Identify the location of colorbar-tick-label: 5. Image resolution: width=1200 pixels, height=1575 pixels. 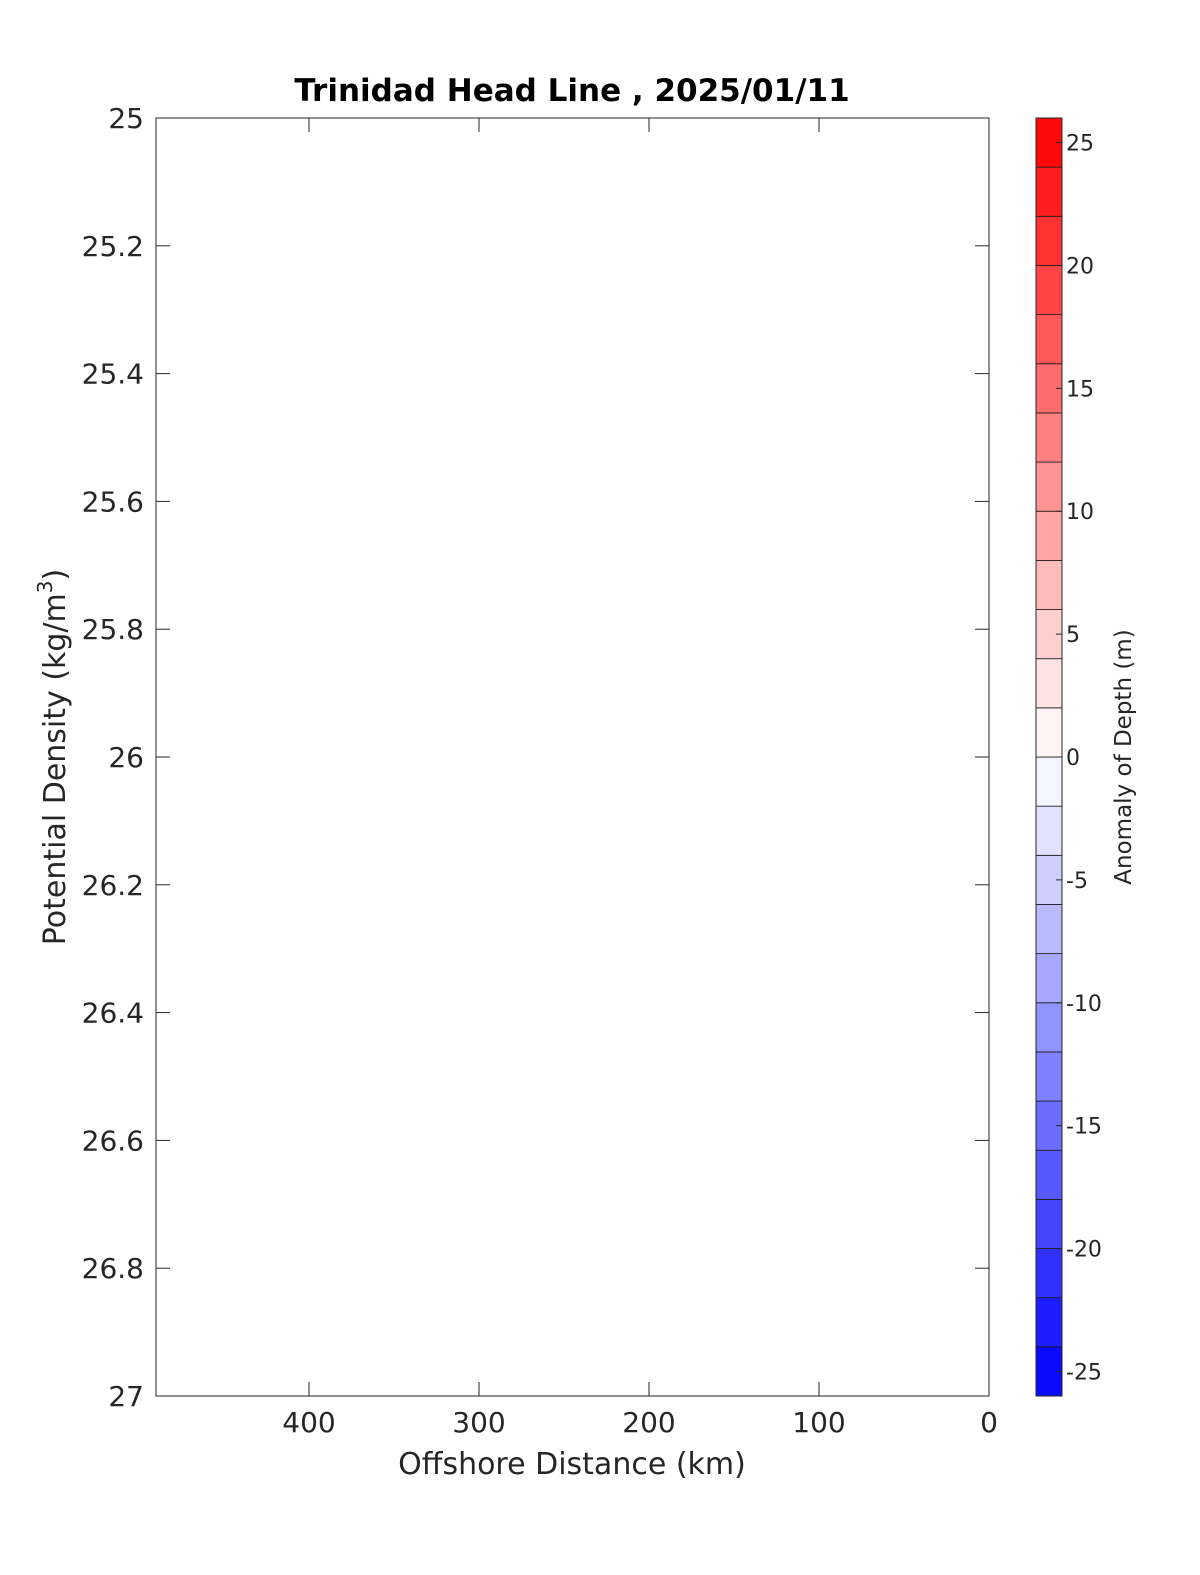
(1073, 635).